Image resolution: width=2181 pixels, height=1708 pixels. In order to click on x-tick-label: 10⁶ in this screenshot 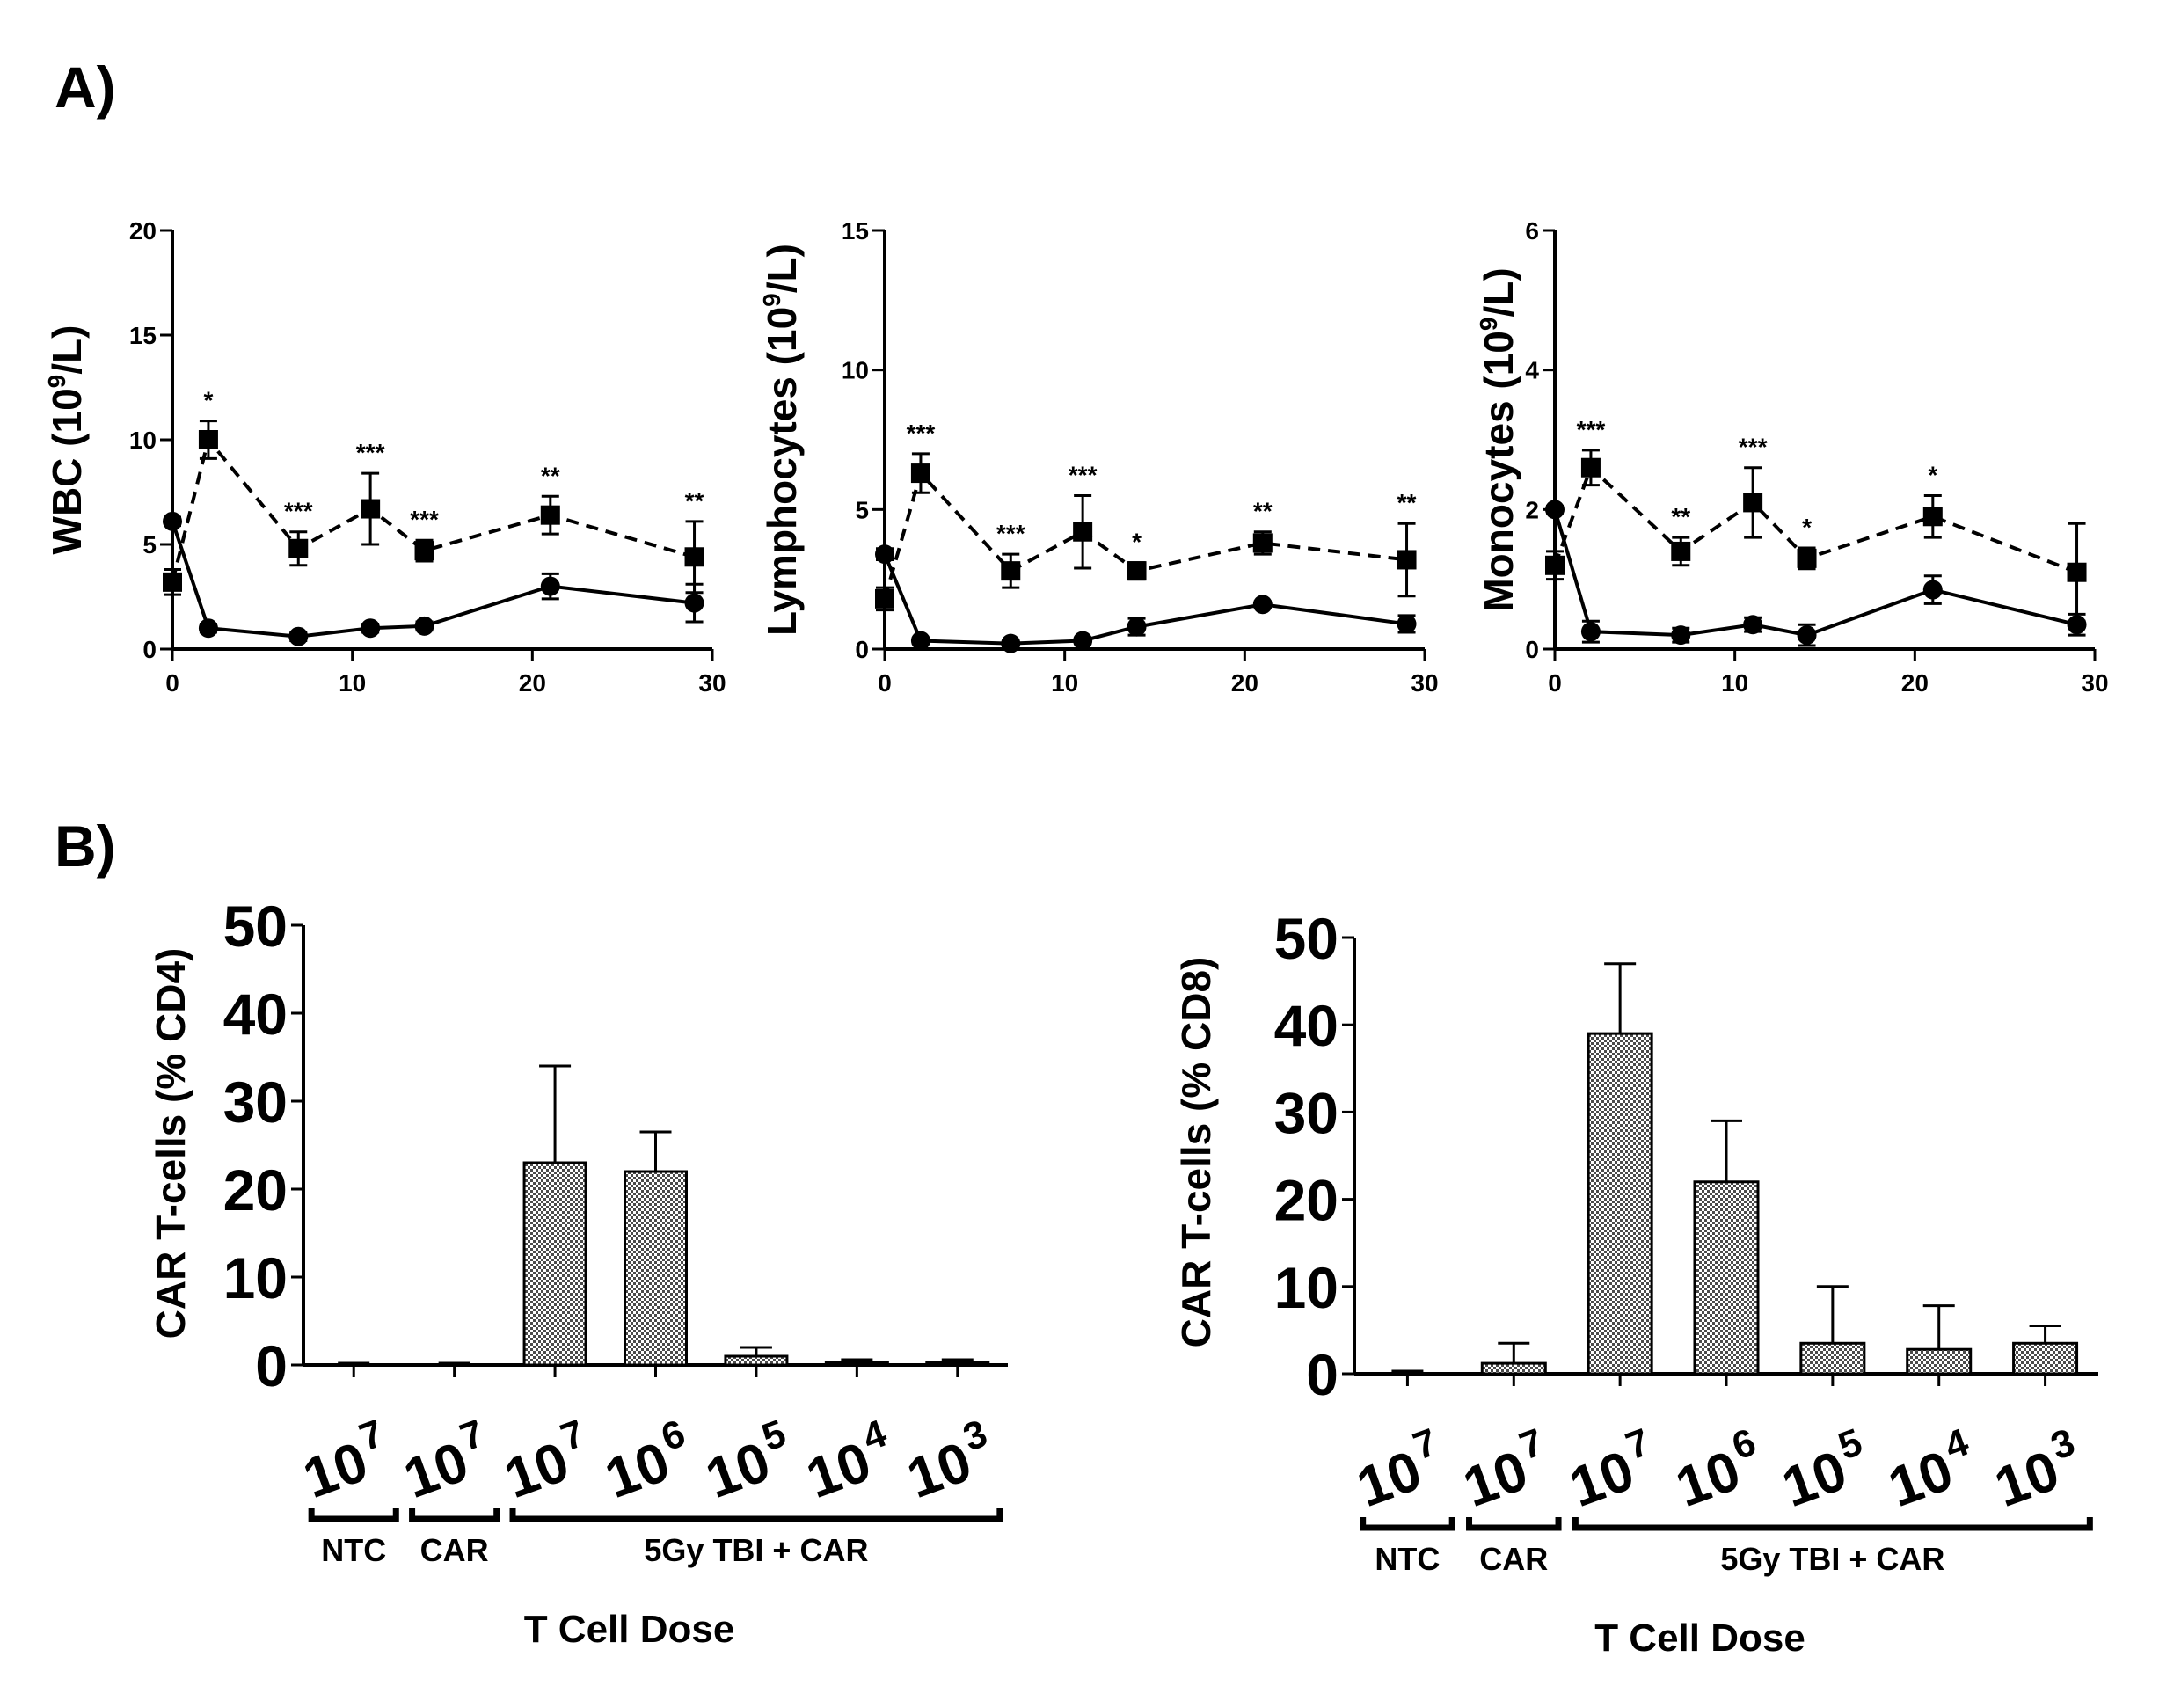, I will do `click(1718, 1470)`.